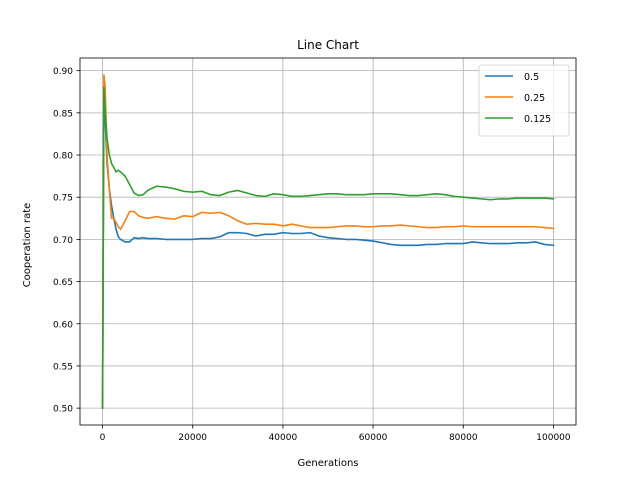 This screenshot has height=480, width=640. Describe the element at coordinates (63, 72) in the screenshot. I see `y-tick-label: 0.90` at that location.